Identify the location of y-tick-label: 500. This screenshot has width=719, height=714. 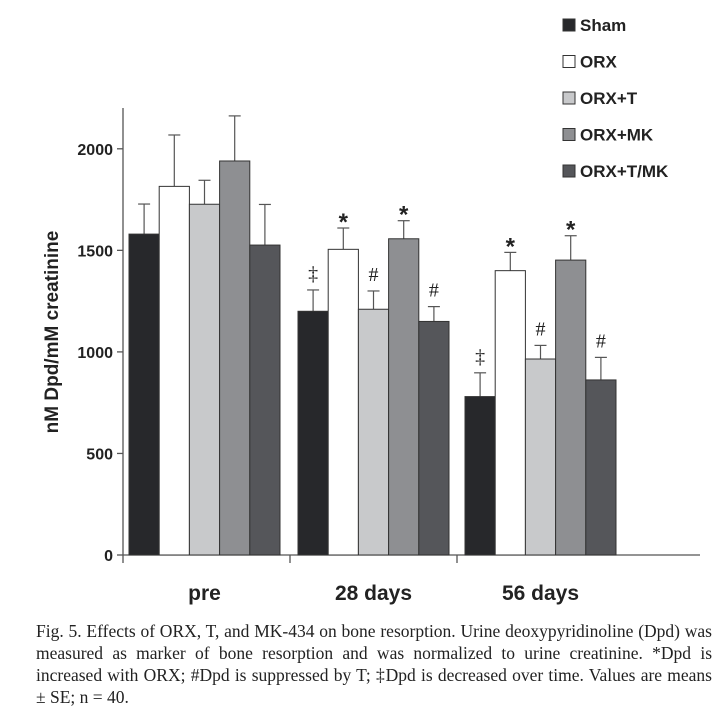
(99, 454).